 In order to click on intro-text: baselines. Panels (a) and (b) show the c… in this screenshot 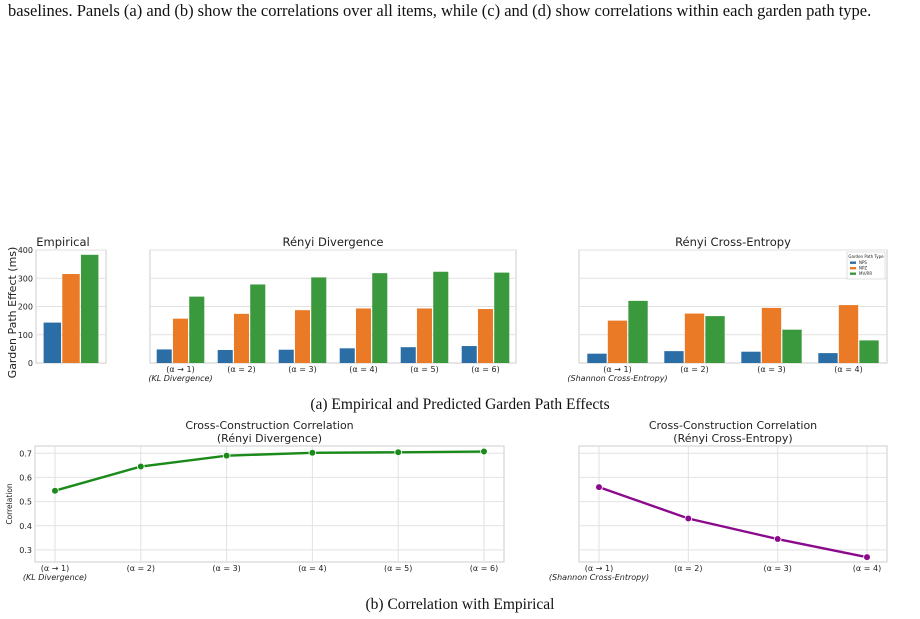, I will do `click(440, 10)`.